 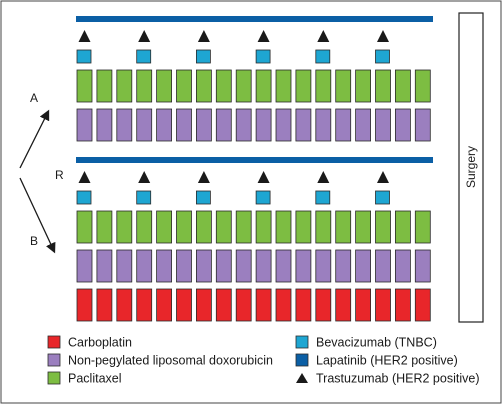 I want to click on legend-label-lapatinib: Lapatinib (HER2 positive), so click(x=387, y=361).